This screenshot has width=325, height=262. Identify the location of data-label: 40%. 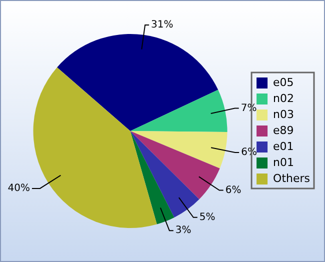
(19, 188).